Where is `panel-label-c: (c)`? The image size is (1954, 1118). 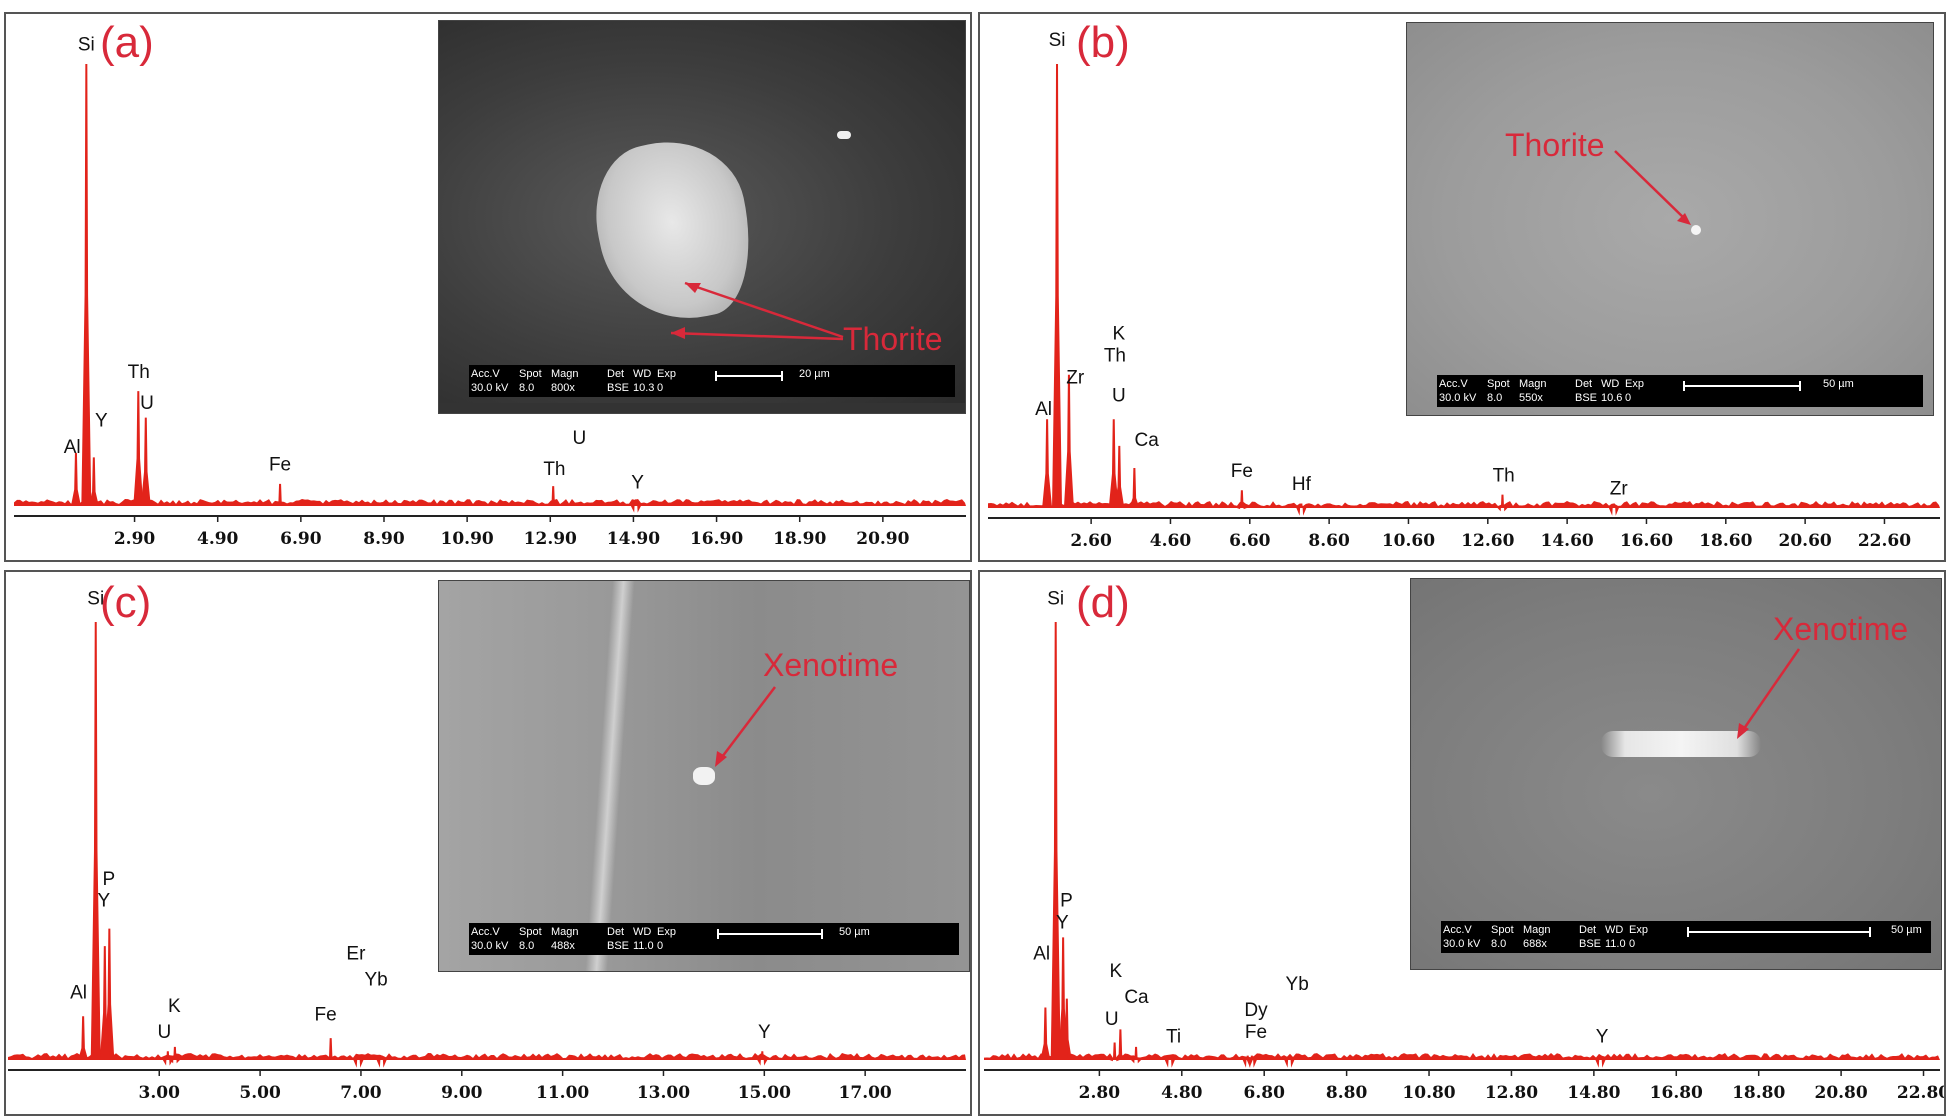
panel-label-c: (c) is located at coordinates (126, 602).